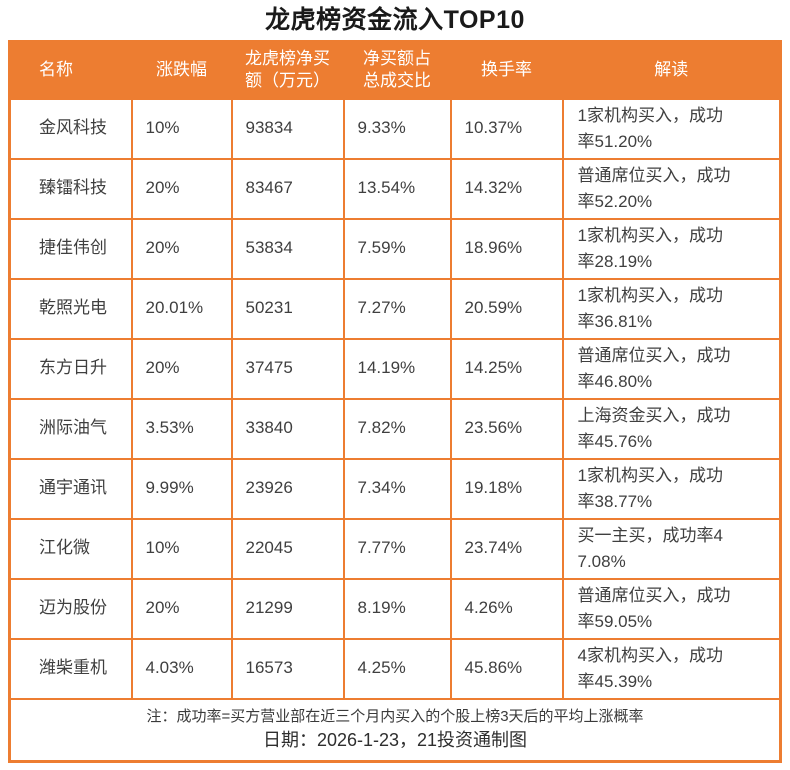  What do you see at coordinates (506, 308) in the screenshot?
I see `turnover-cell: 20.59%` at bounding box center [506, 308].